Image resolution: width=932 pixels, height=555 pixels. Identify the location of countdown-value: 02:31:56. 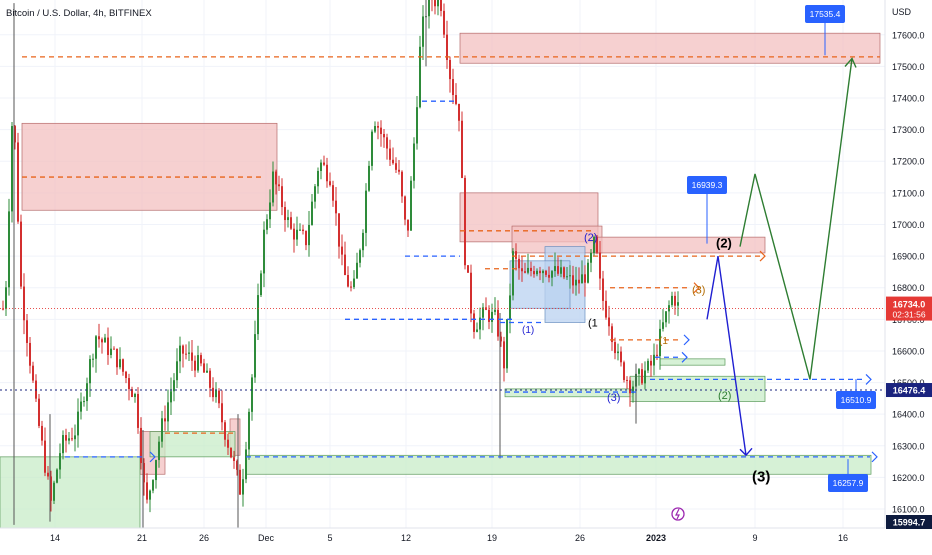
(908, 315).